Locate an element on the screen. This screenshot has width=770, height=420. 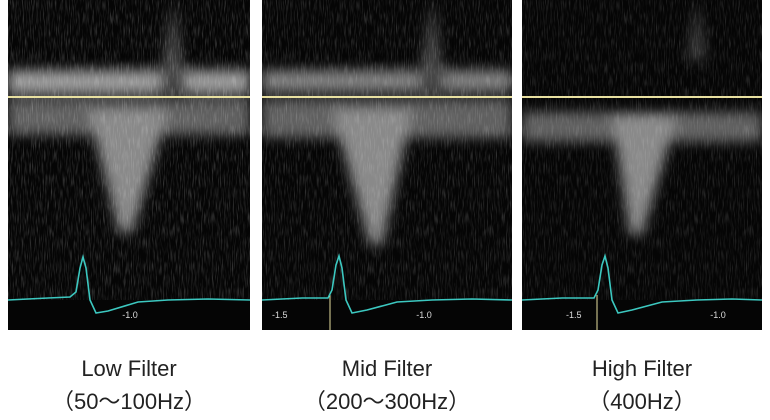
caption-range: （400Hz） is located at coordinates (642, 401).